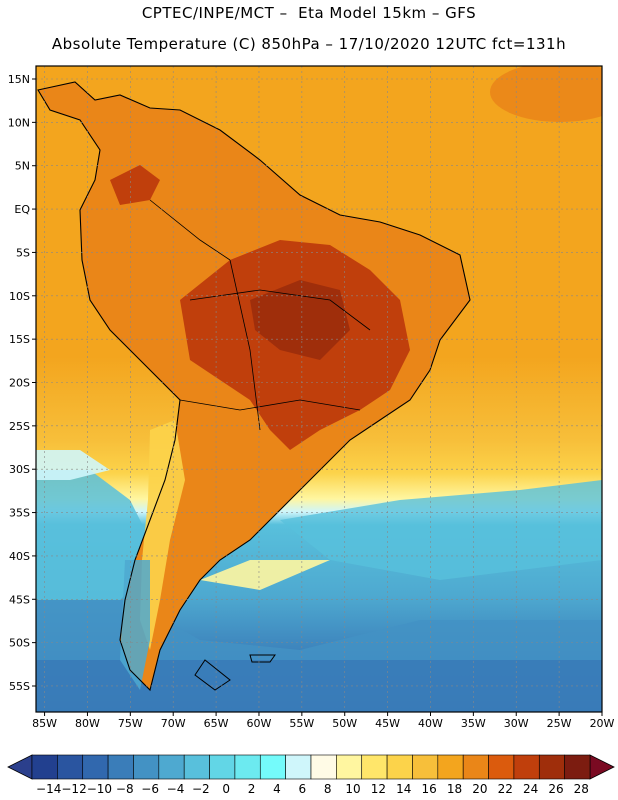  What do you see at coordinates (19, 469) in the screenshot?
I see `lat-tick-label: 30S` at bounding box center [19, 469].